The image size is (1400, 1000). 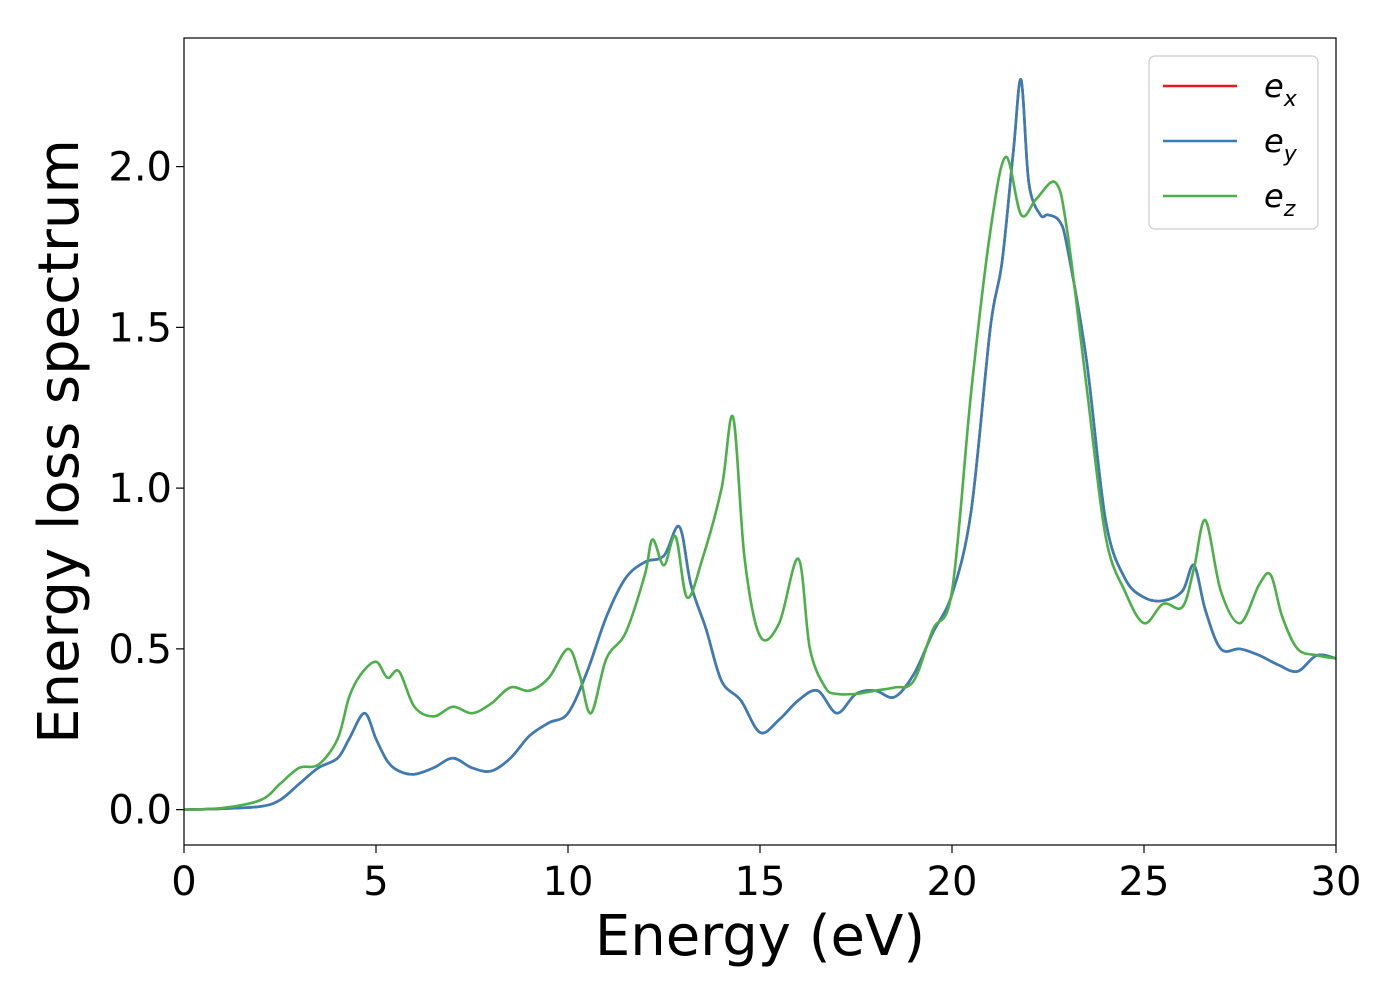 I want to click on legend-label-x: ex, so click(x=1281, y=89).